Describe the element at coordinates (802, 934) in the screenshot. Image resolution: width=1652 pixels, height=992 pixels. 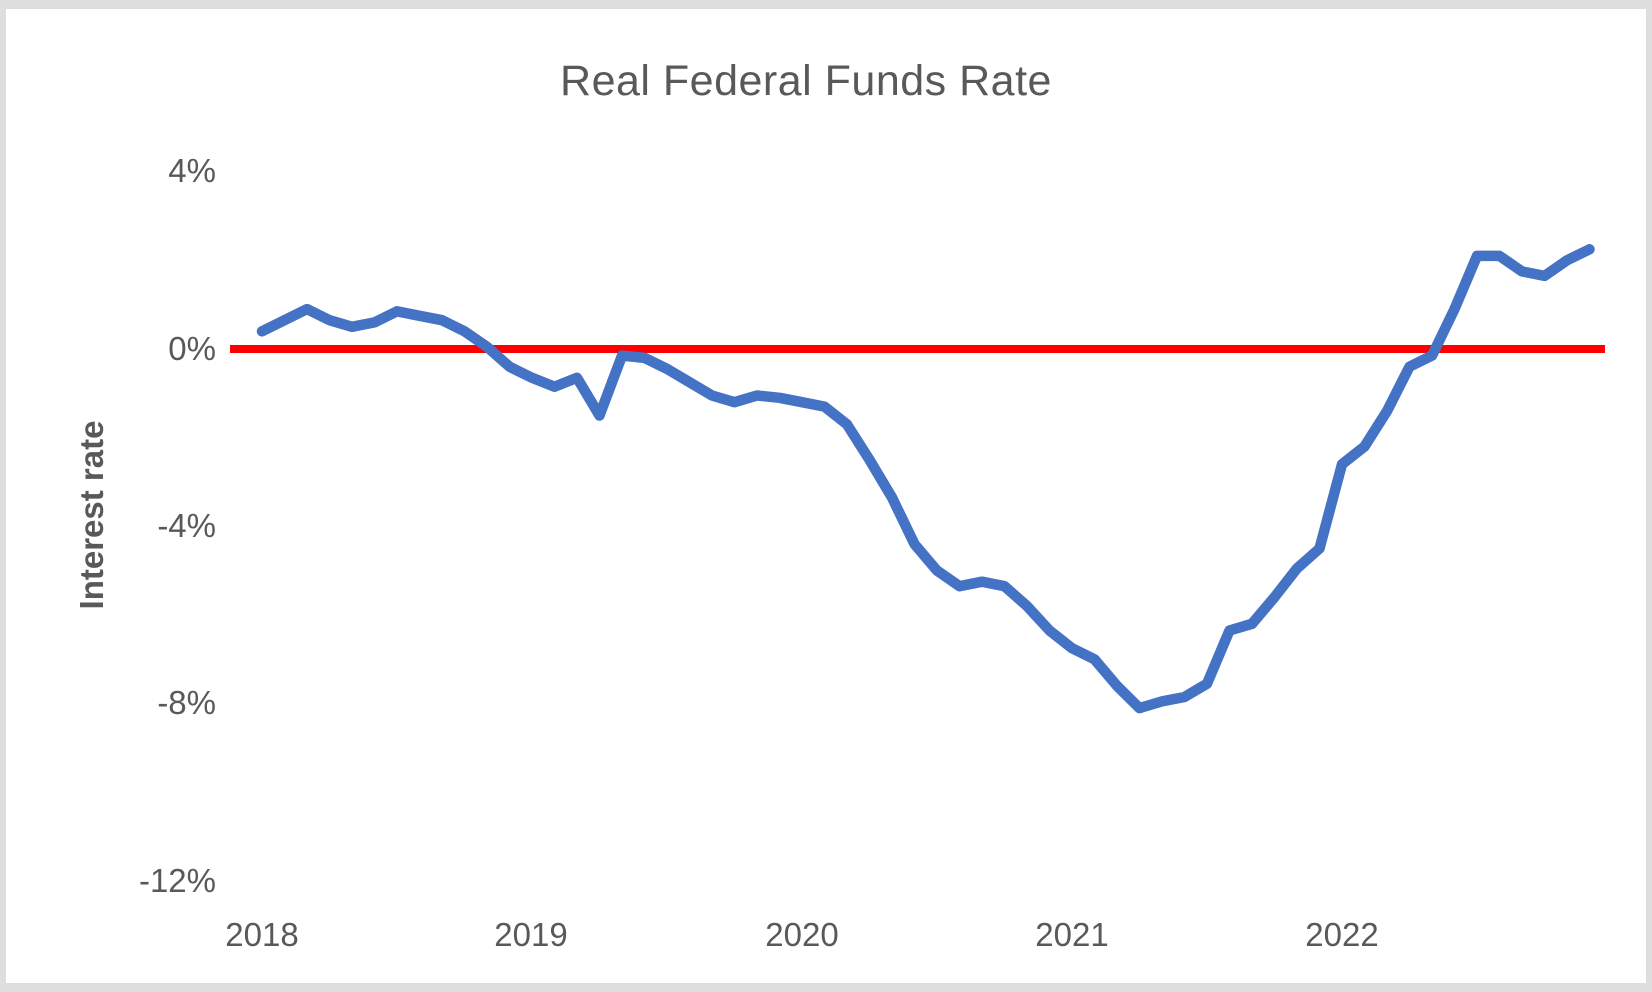
I see `x-tick-label: 2020` at that location.